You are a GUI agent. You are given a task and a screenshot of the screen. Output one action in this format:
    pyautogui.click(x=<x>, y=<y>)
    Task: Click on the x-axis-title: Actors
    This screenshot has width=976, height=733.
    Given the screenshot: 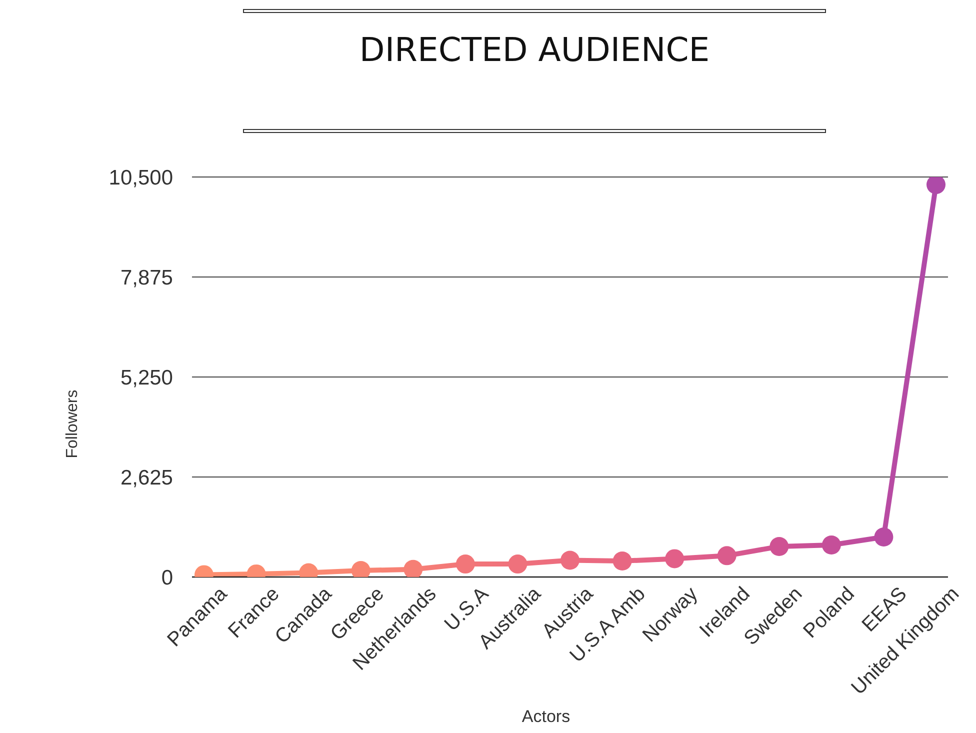 What is the action you would take?
    pyautogui.click(x=546, y=716)
    